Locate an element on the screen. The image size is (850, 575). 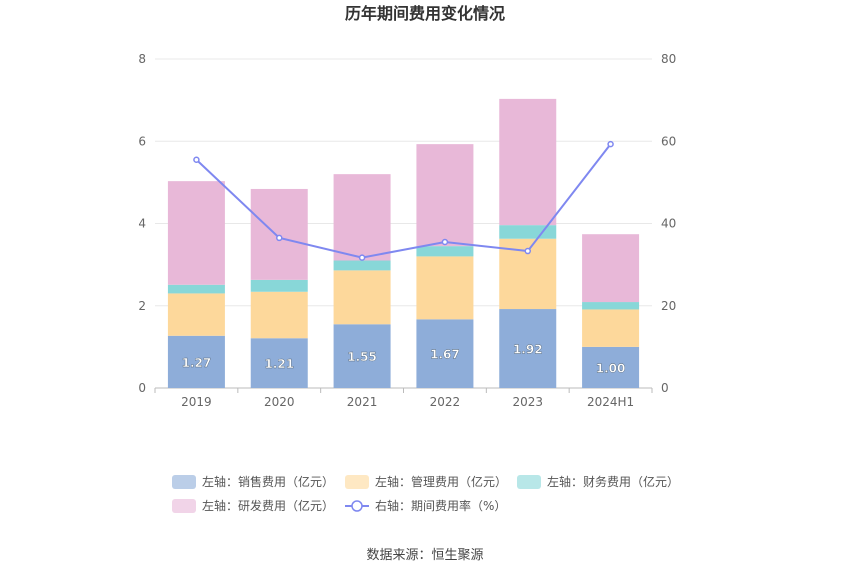
right-axis-tick: 40 is located at coordinates (668, 224).